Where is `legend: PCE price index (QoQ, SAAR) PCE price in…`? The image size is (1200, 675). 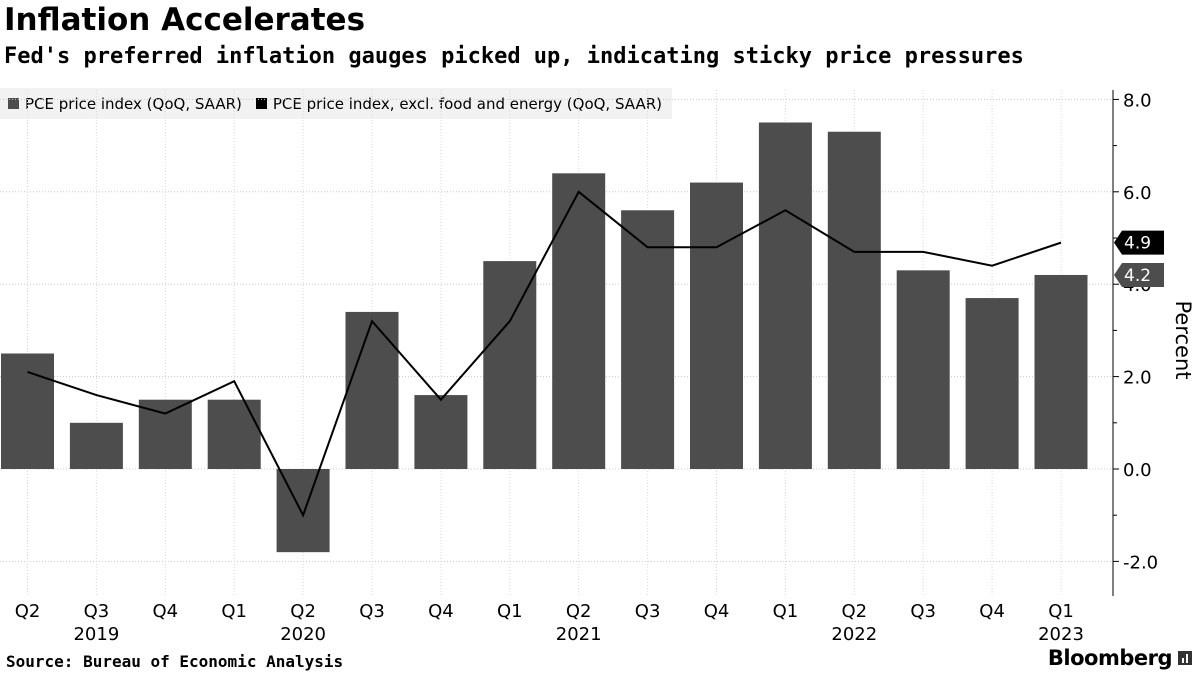
legend: PCE price index (QoQ, SAAR) PCE price in… is located at coordinates (336, 103).